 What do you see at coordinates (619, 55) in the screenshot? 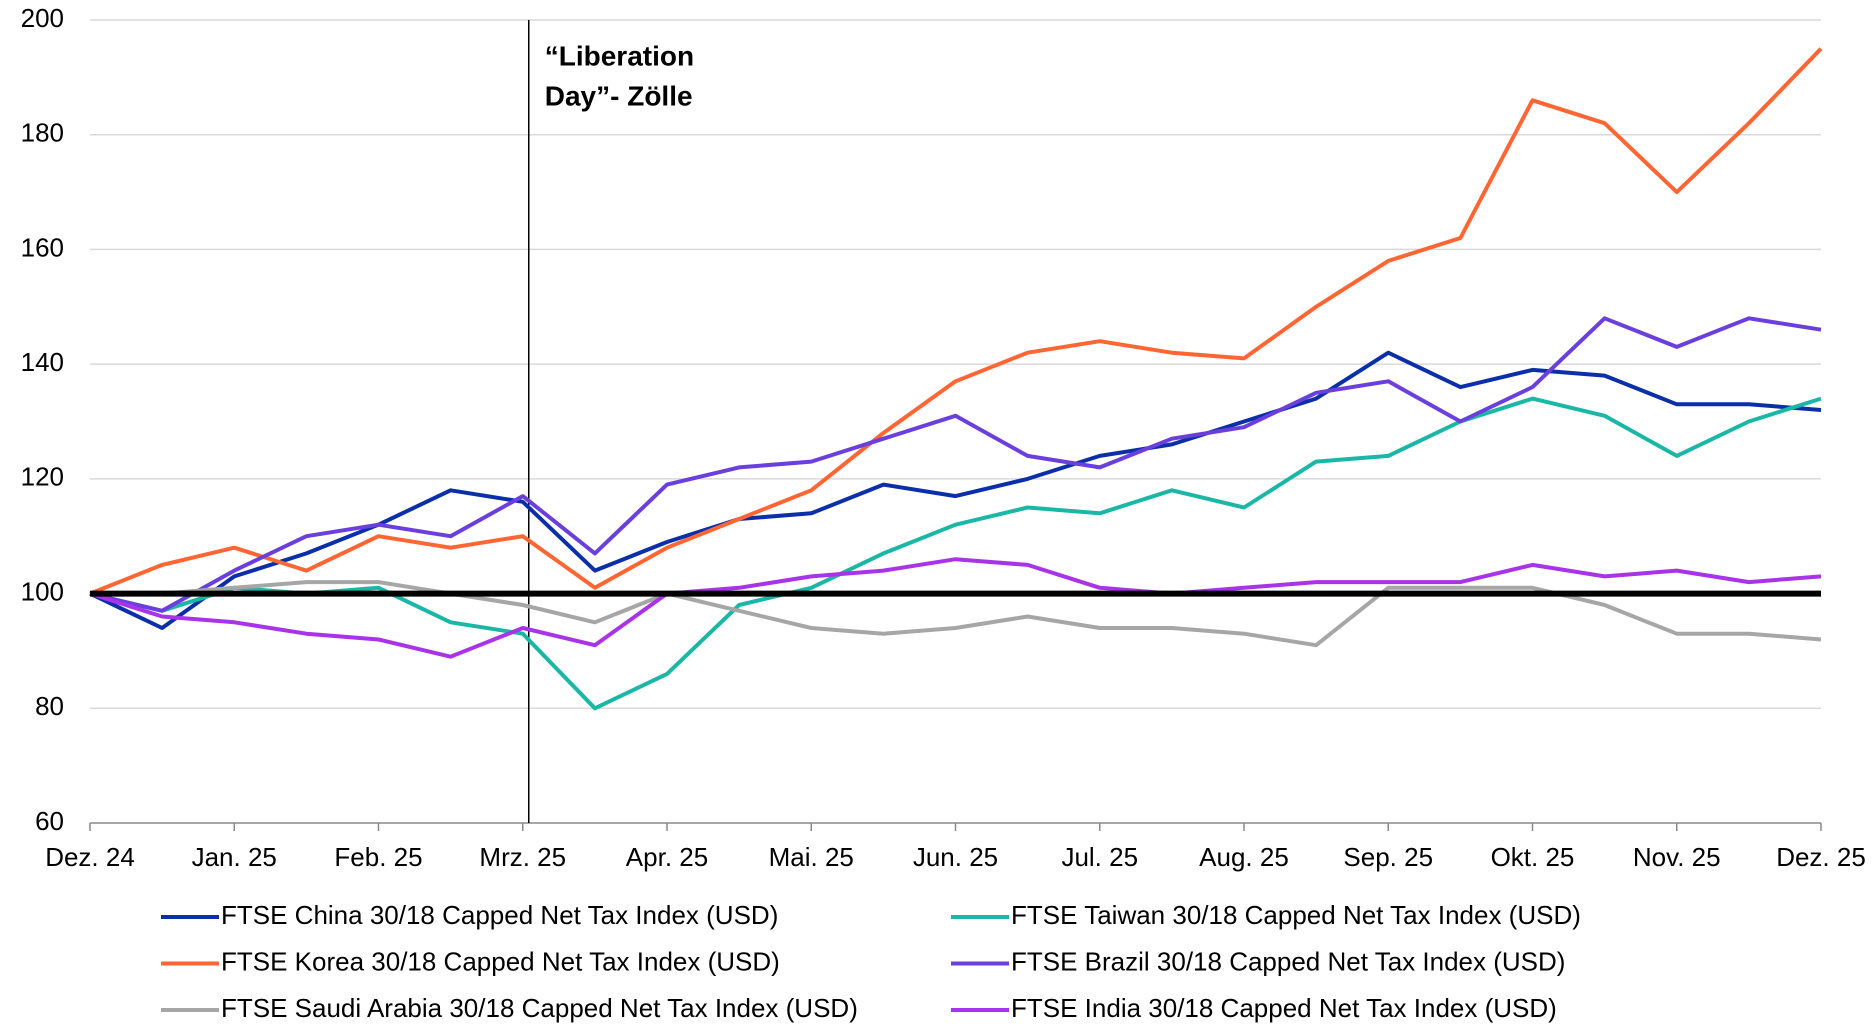
I see `annotation-text: “Liberation` at bounding box center [619, 55].